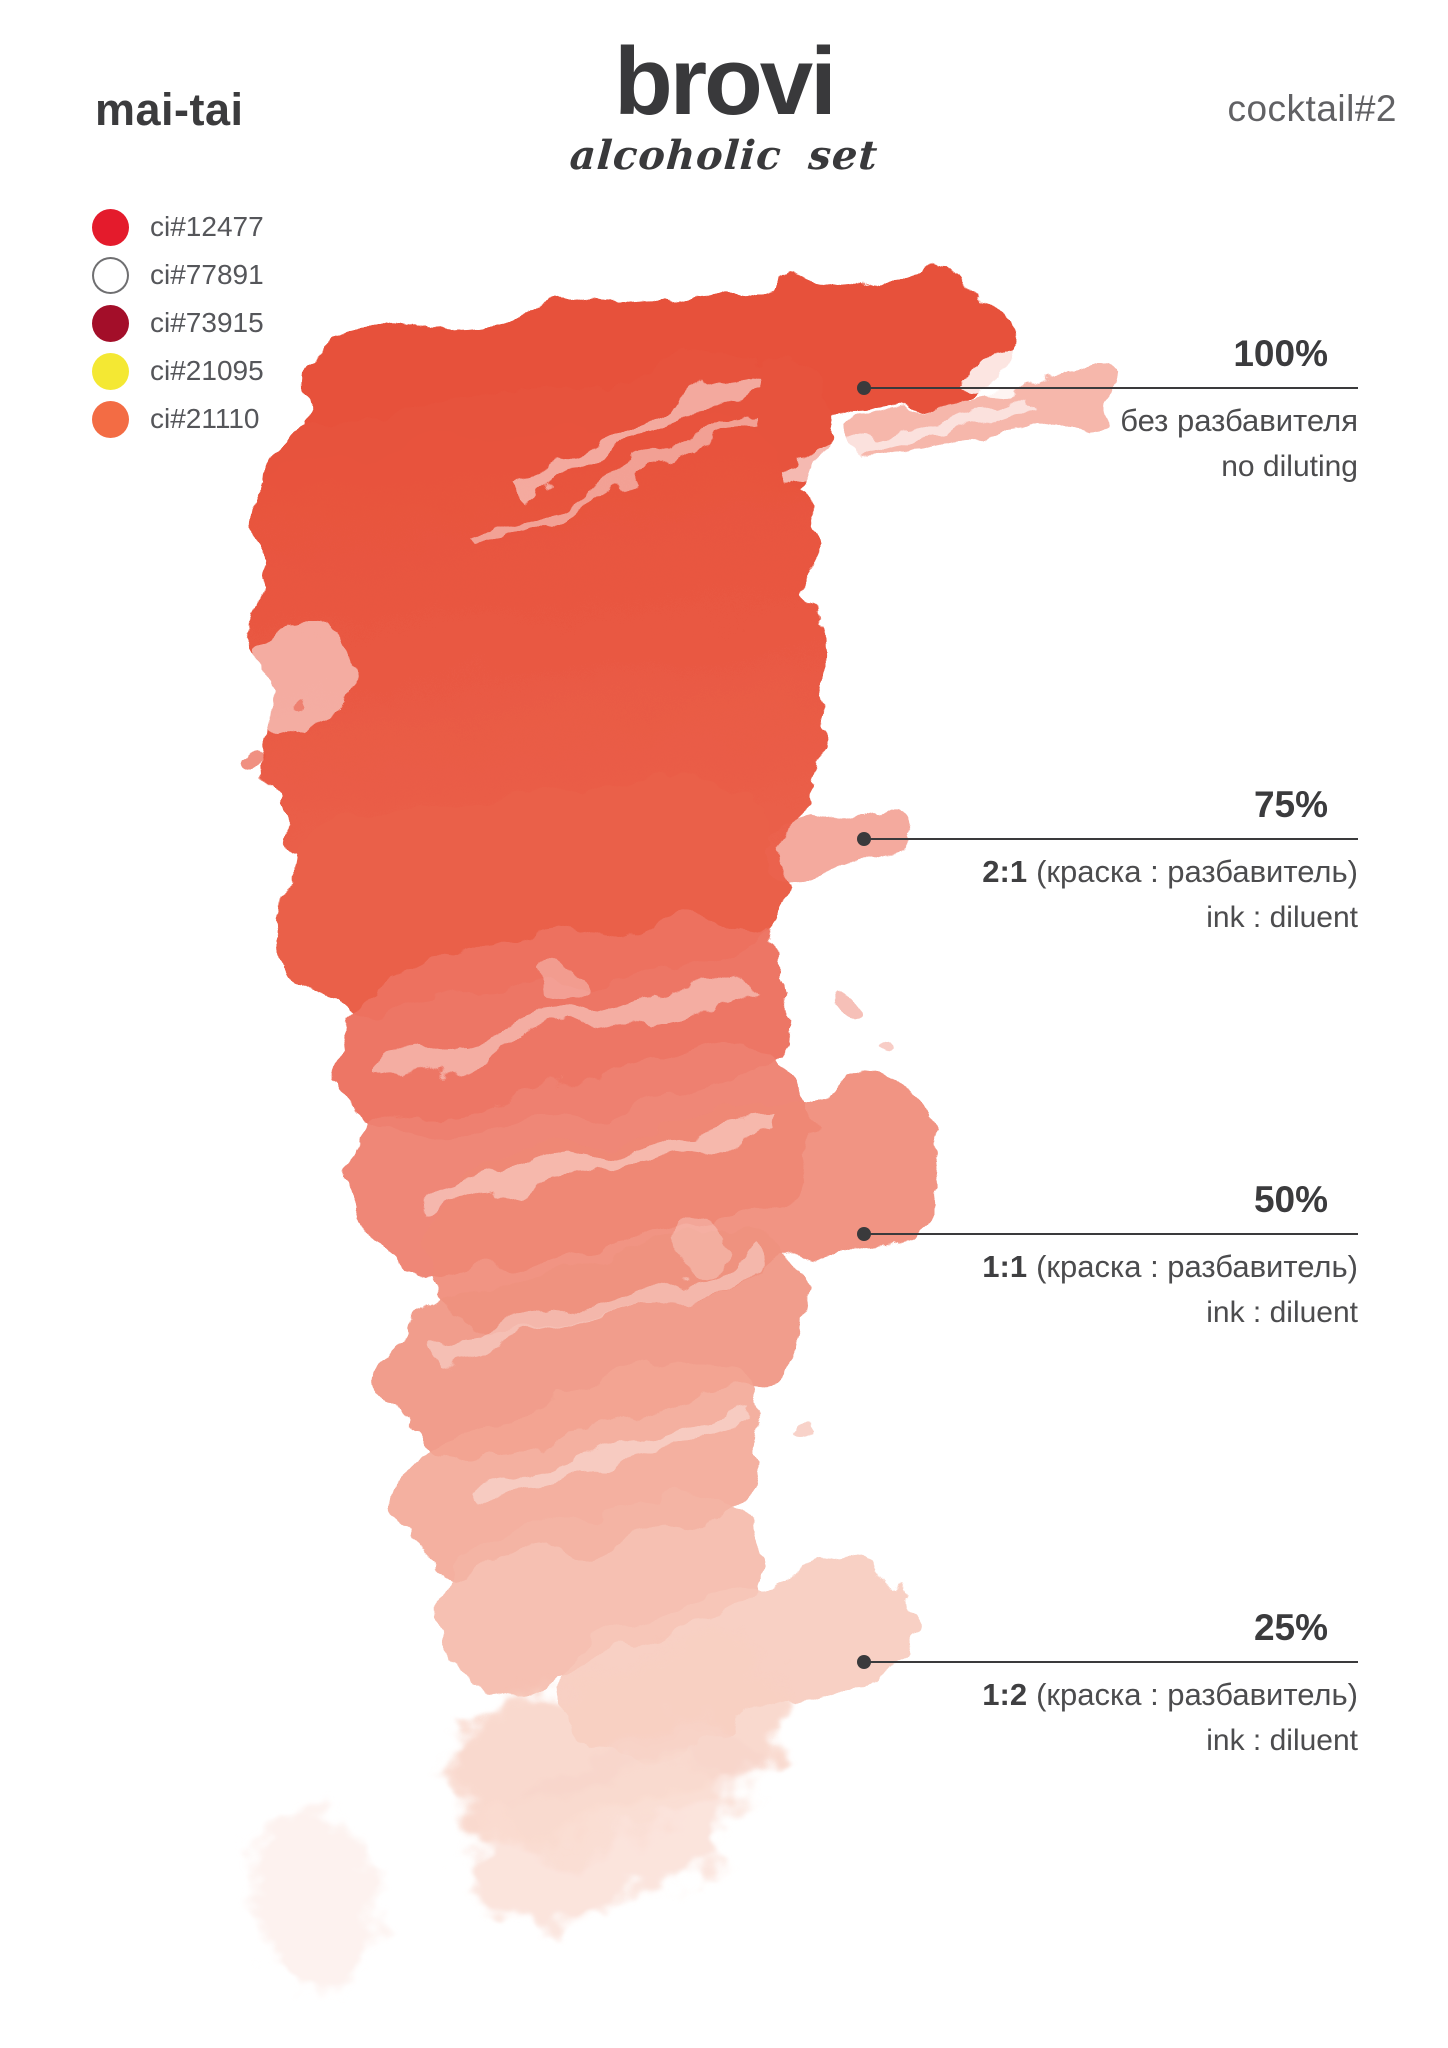  Describe the element at coordinates (725, 81) in the screenshot. I see `brand-logo: brovi` at that location.